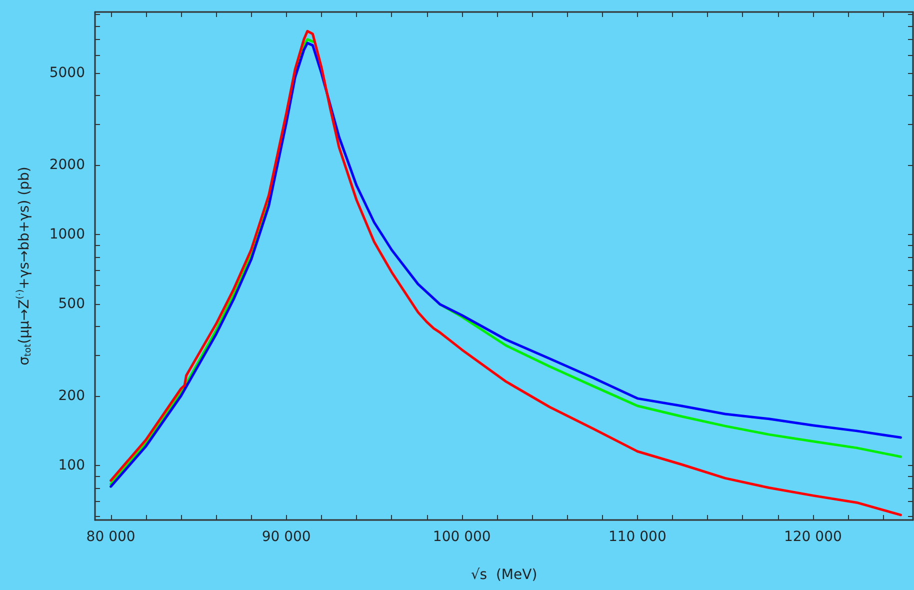 The image size is (914, 590). What do you see at coordinates (111, 537) in the screenshot?
I see `x-tick-label: 80 000` at bounding box center [111, 537].